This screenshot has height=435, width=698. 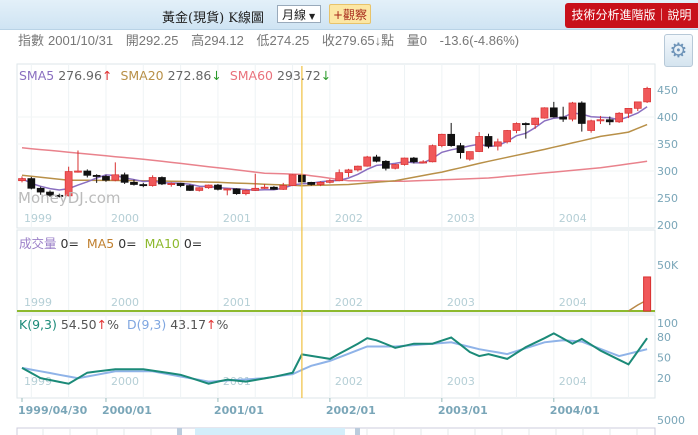 What do you see at coordinates (417, 40) in the screenshot?
I see `info-volume: 量0` at bounding box center [417, 40].